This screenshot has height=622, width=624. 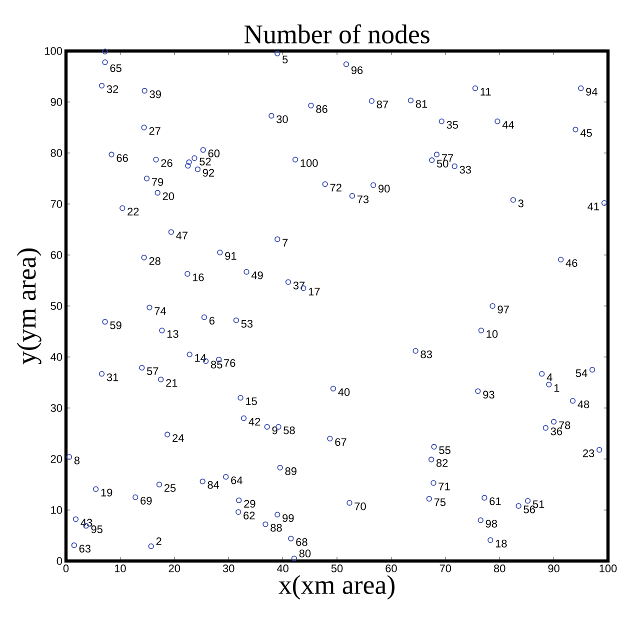 What do you see at coordinates (488, 394) in the screenshot?
I see `annotation: 93` at bounding box center [488, 394].